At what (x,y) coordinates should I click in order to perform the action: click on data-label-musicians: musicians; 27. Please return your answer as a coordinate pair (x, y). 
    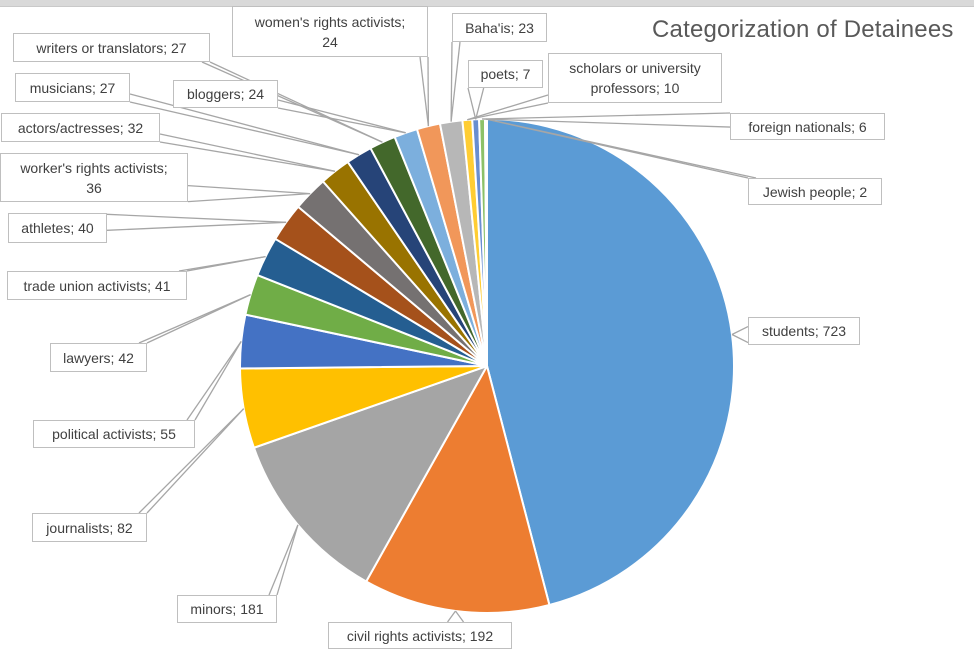
    Looking at the image, I should click on (72, 87).